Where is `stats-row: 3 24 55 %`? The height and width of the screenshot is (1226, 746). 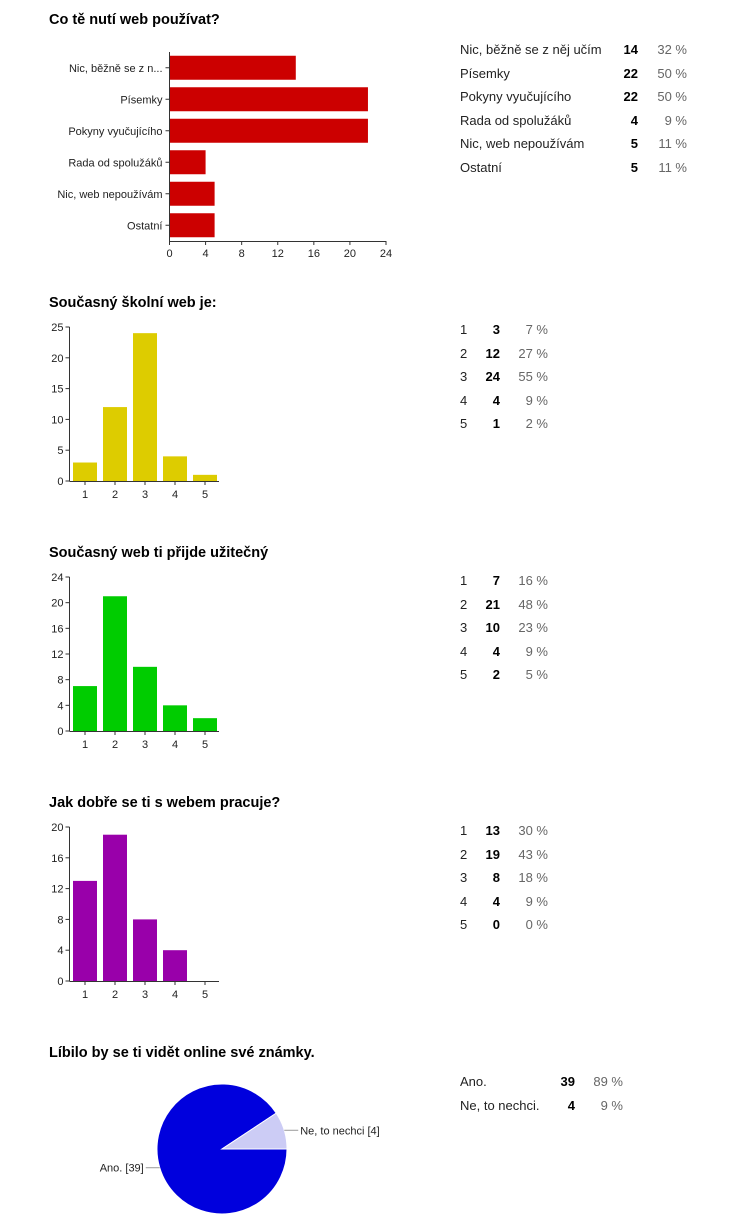
stats-row: 3 24 55 % is located at coordinates (504, 377).